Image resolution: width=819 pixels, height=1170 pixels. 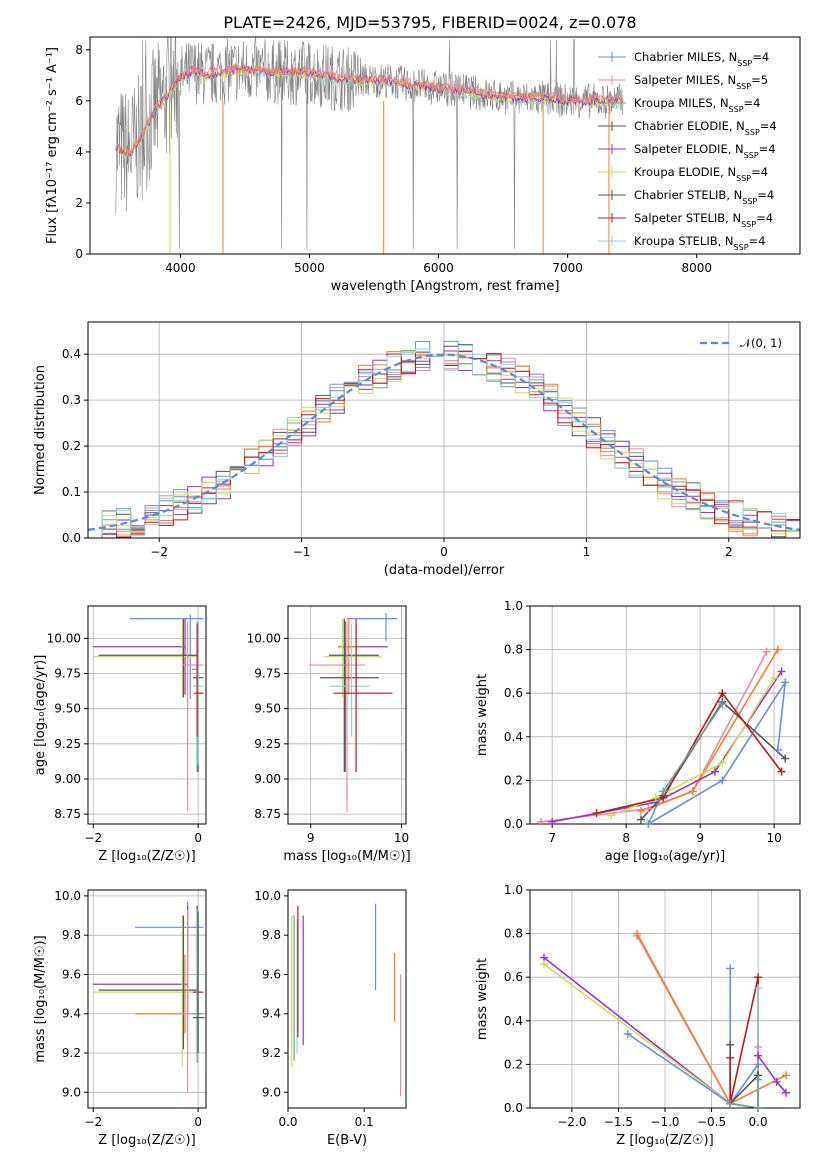 I want to click on y-tick-label: 0.8, so click(x=513, y=650).